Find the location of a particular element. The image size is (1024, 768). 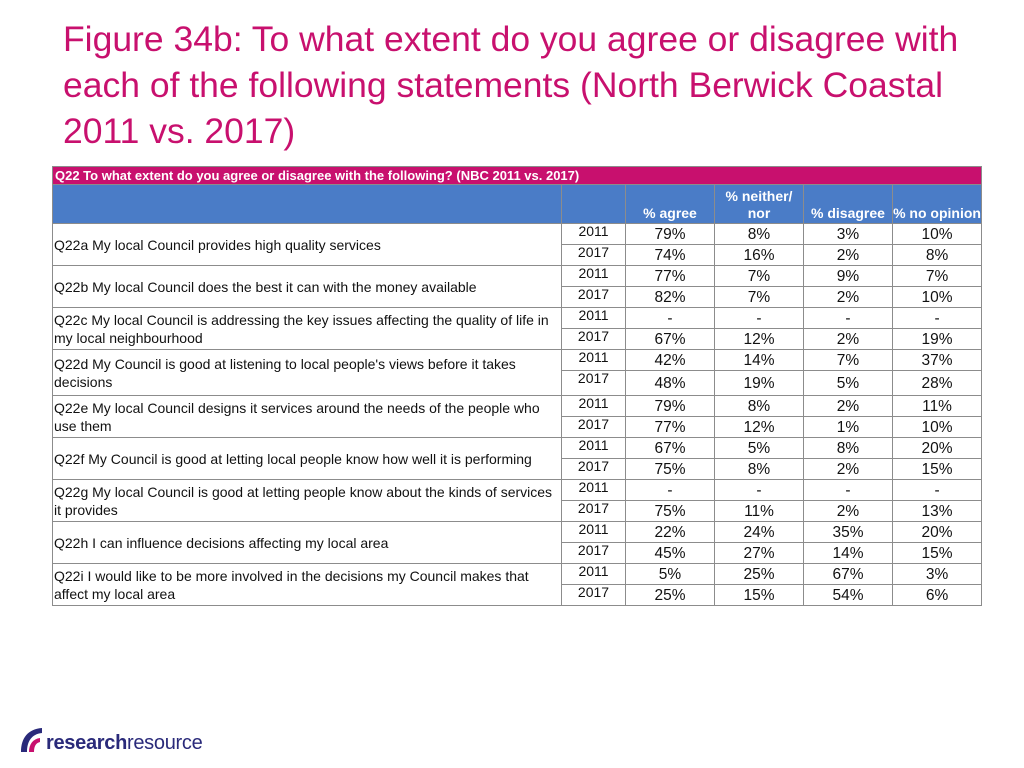

no-opinion-cell: 28% is located at coordinates (937, 383).